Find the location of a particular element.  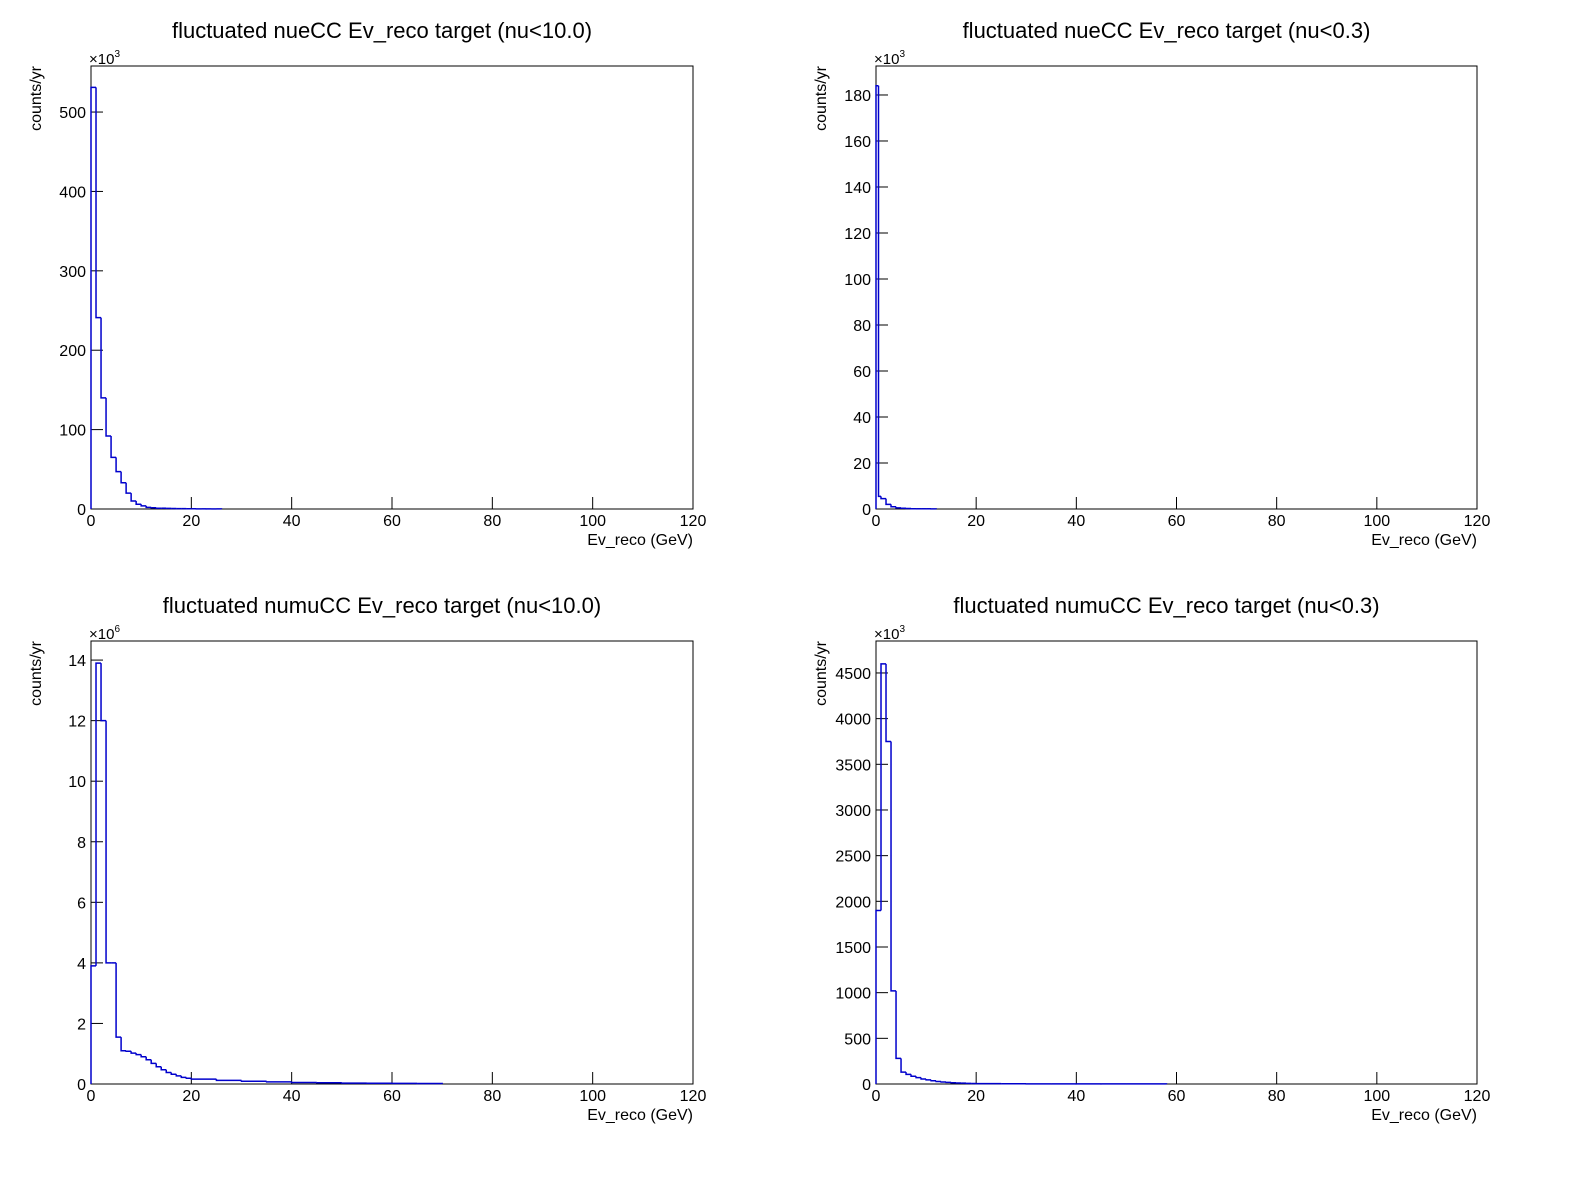

y-tick-label: 20 is located at coordinates (862, 464).